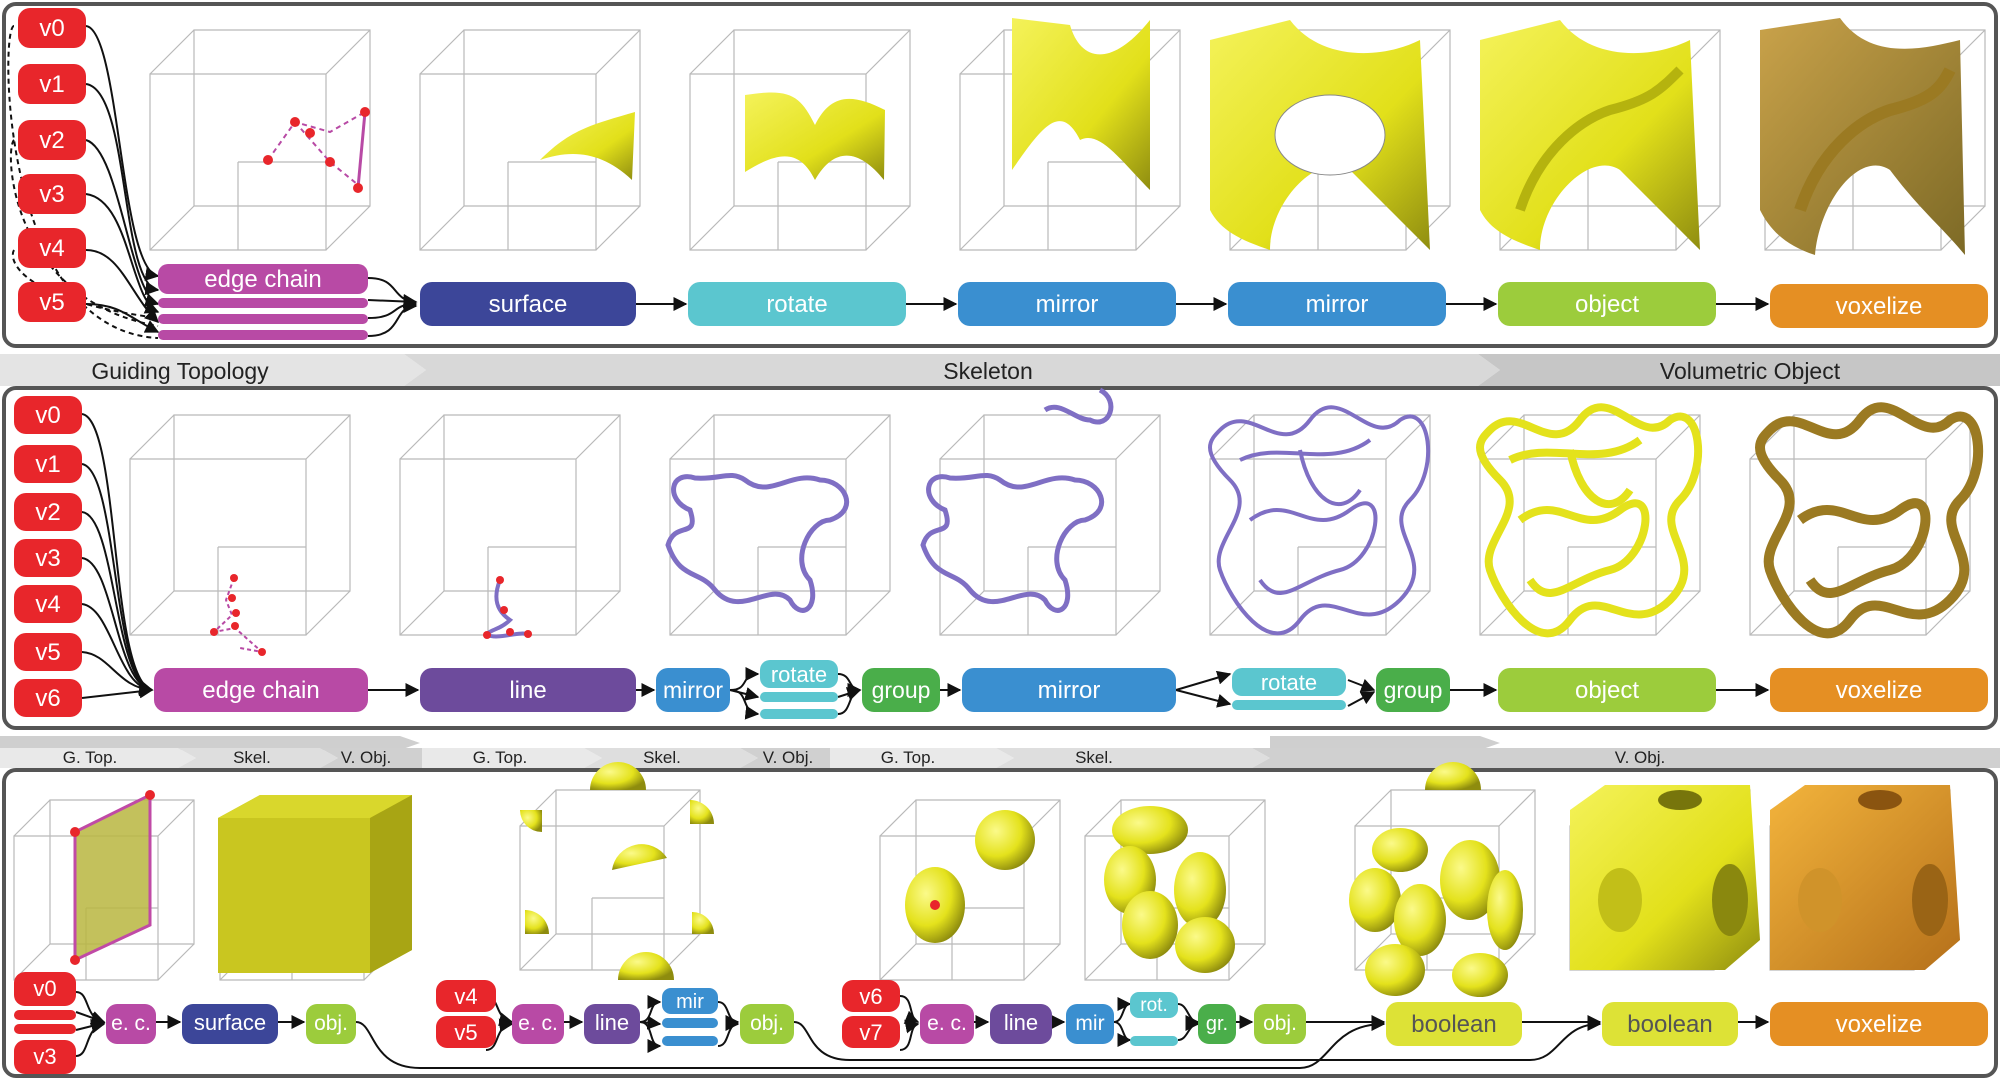 The width and height of the screenshot is (2000, 1082). I want to click on small-band-vobj-1: V. Obj., so click(366, 757).